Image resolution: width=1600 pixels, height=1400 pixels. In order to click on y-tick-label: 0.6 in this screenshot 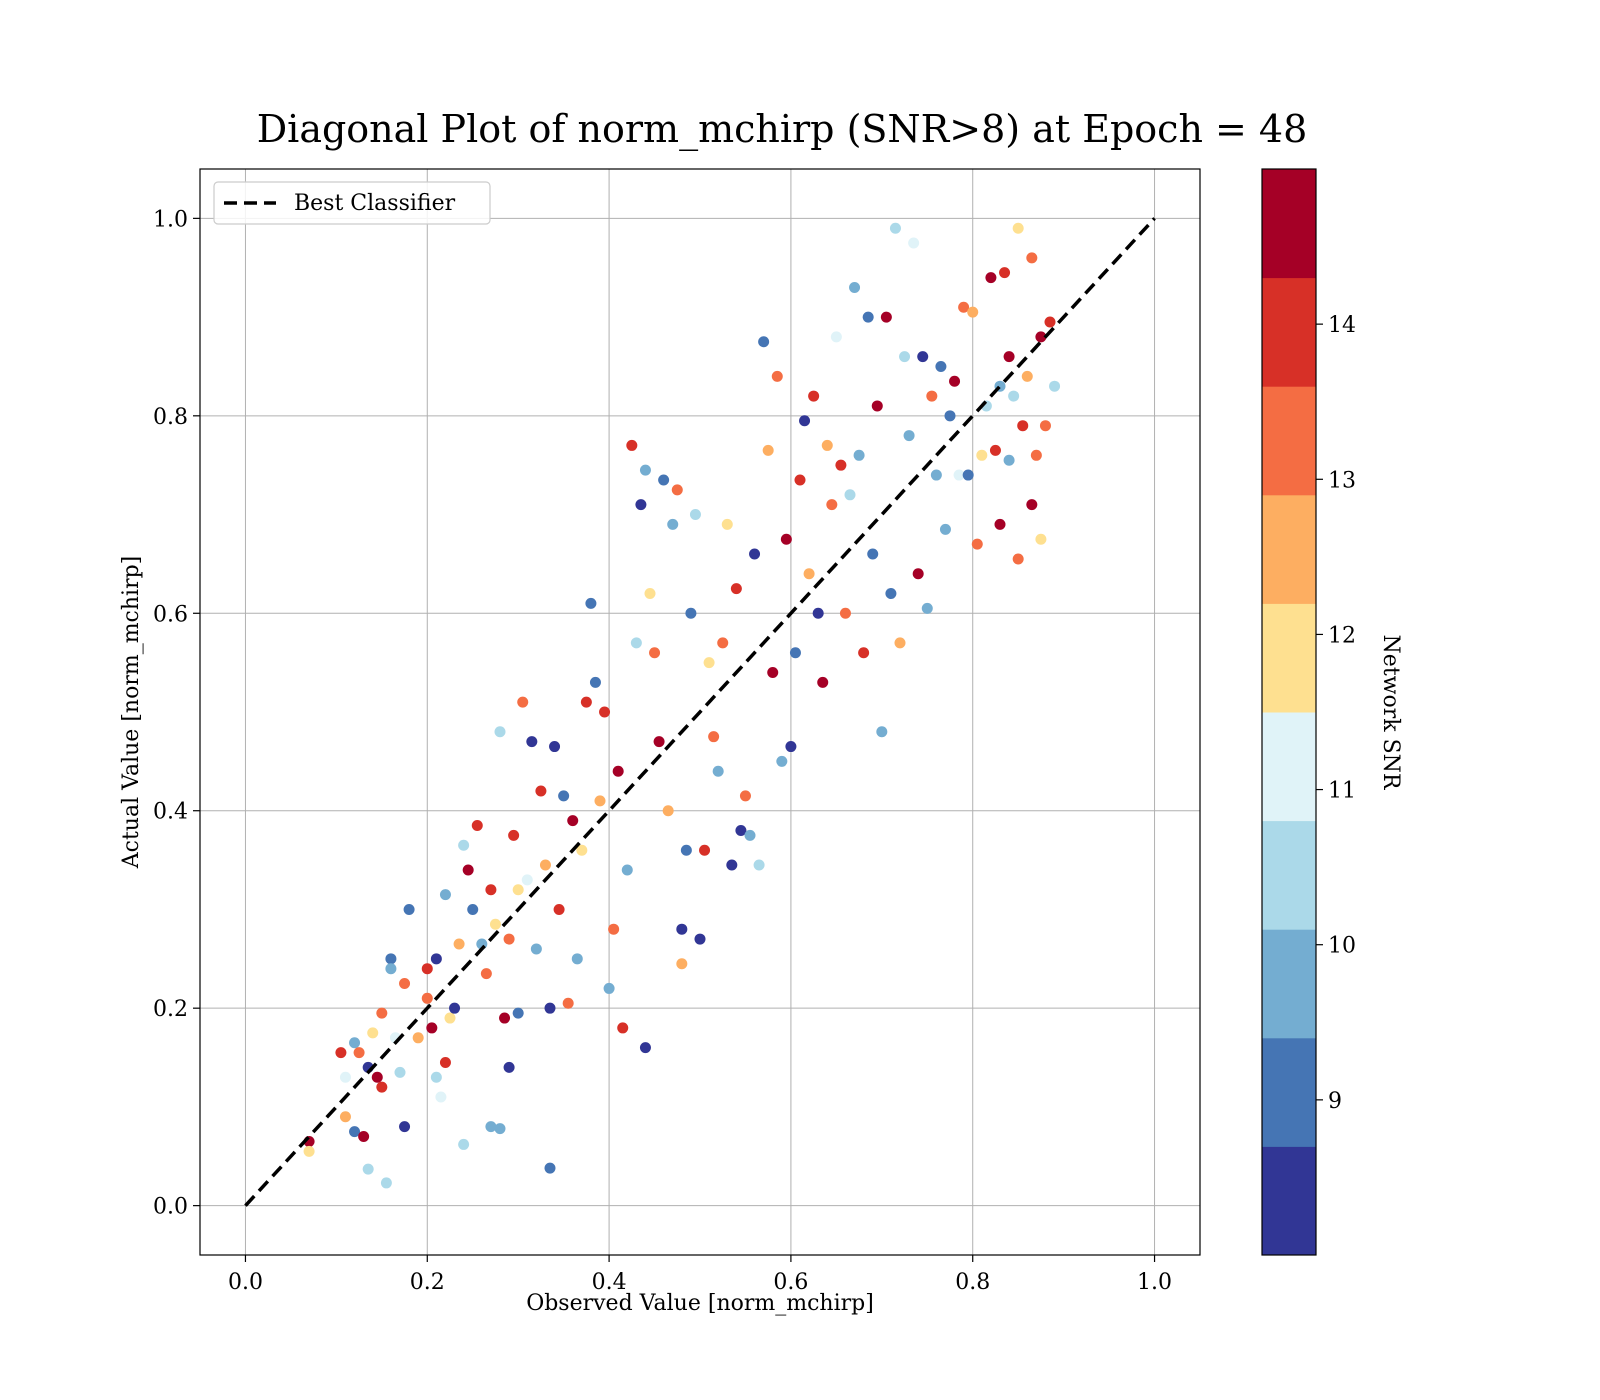, I will do `click(170, 614)`.